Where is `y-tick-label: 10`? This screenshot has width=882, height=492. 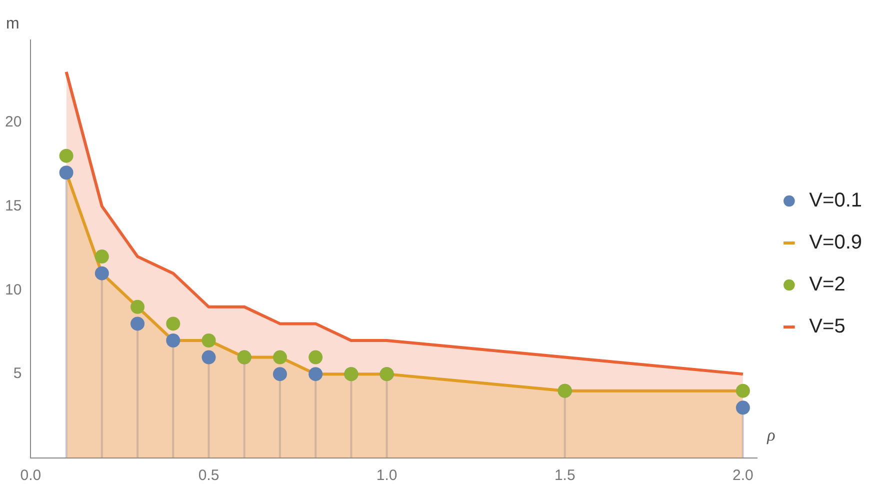
y-tick-label: 10 is located at coordinates (13, 289).